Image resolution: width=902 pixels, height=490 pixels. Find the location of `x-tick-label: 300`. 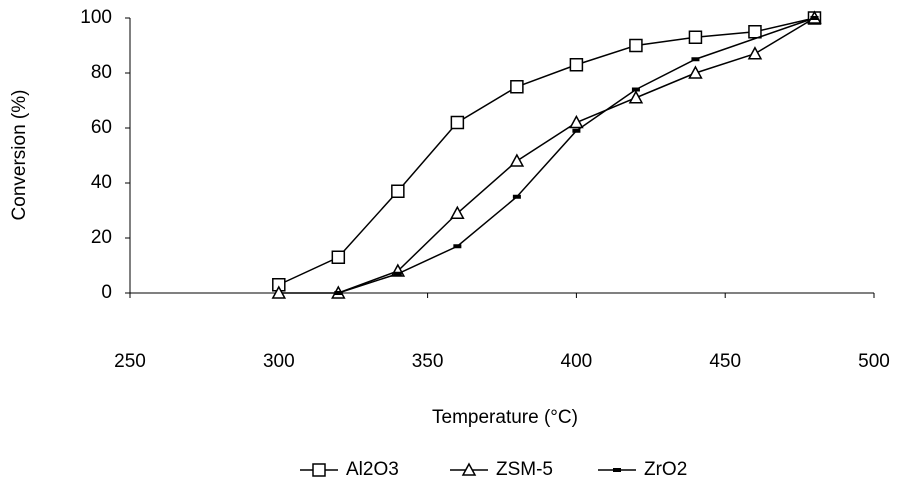

x-tick-label: 300 is located at coordinates (279, 361).